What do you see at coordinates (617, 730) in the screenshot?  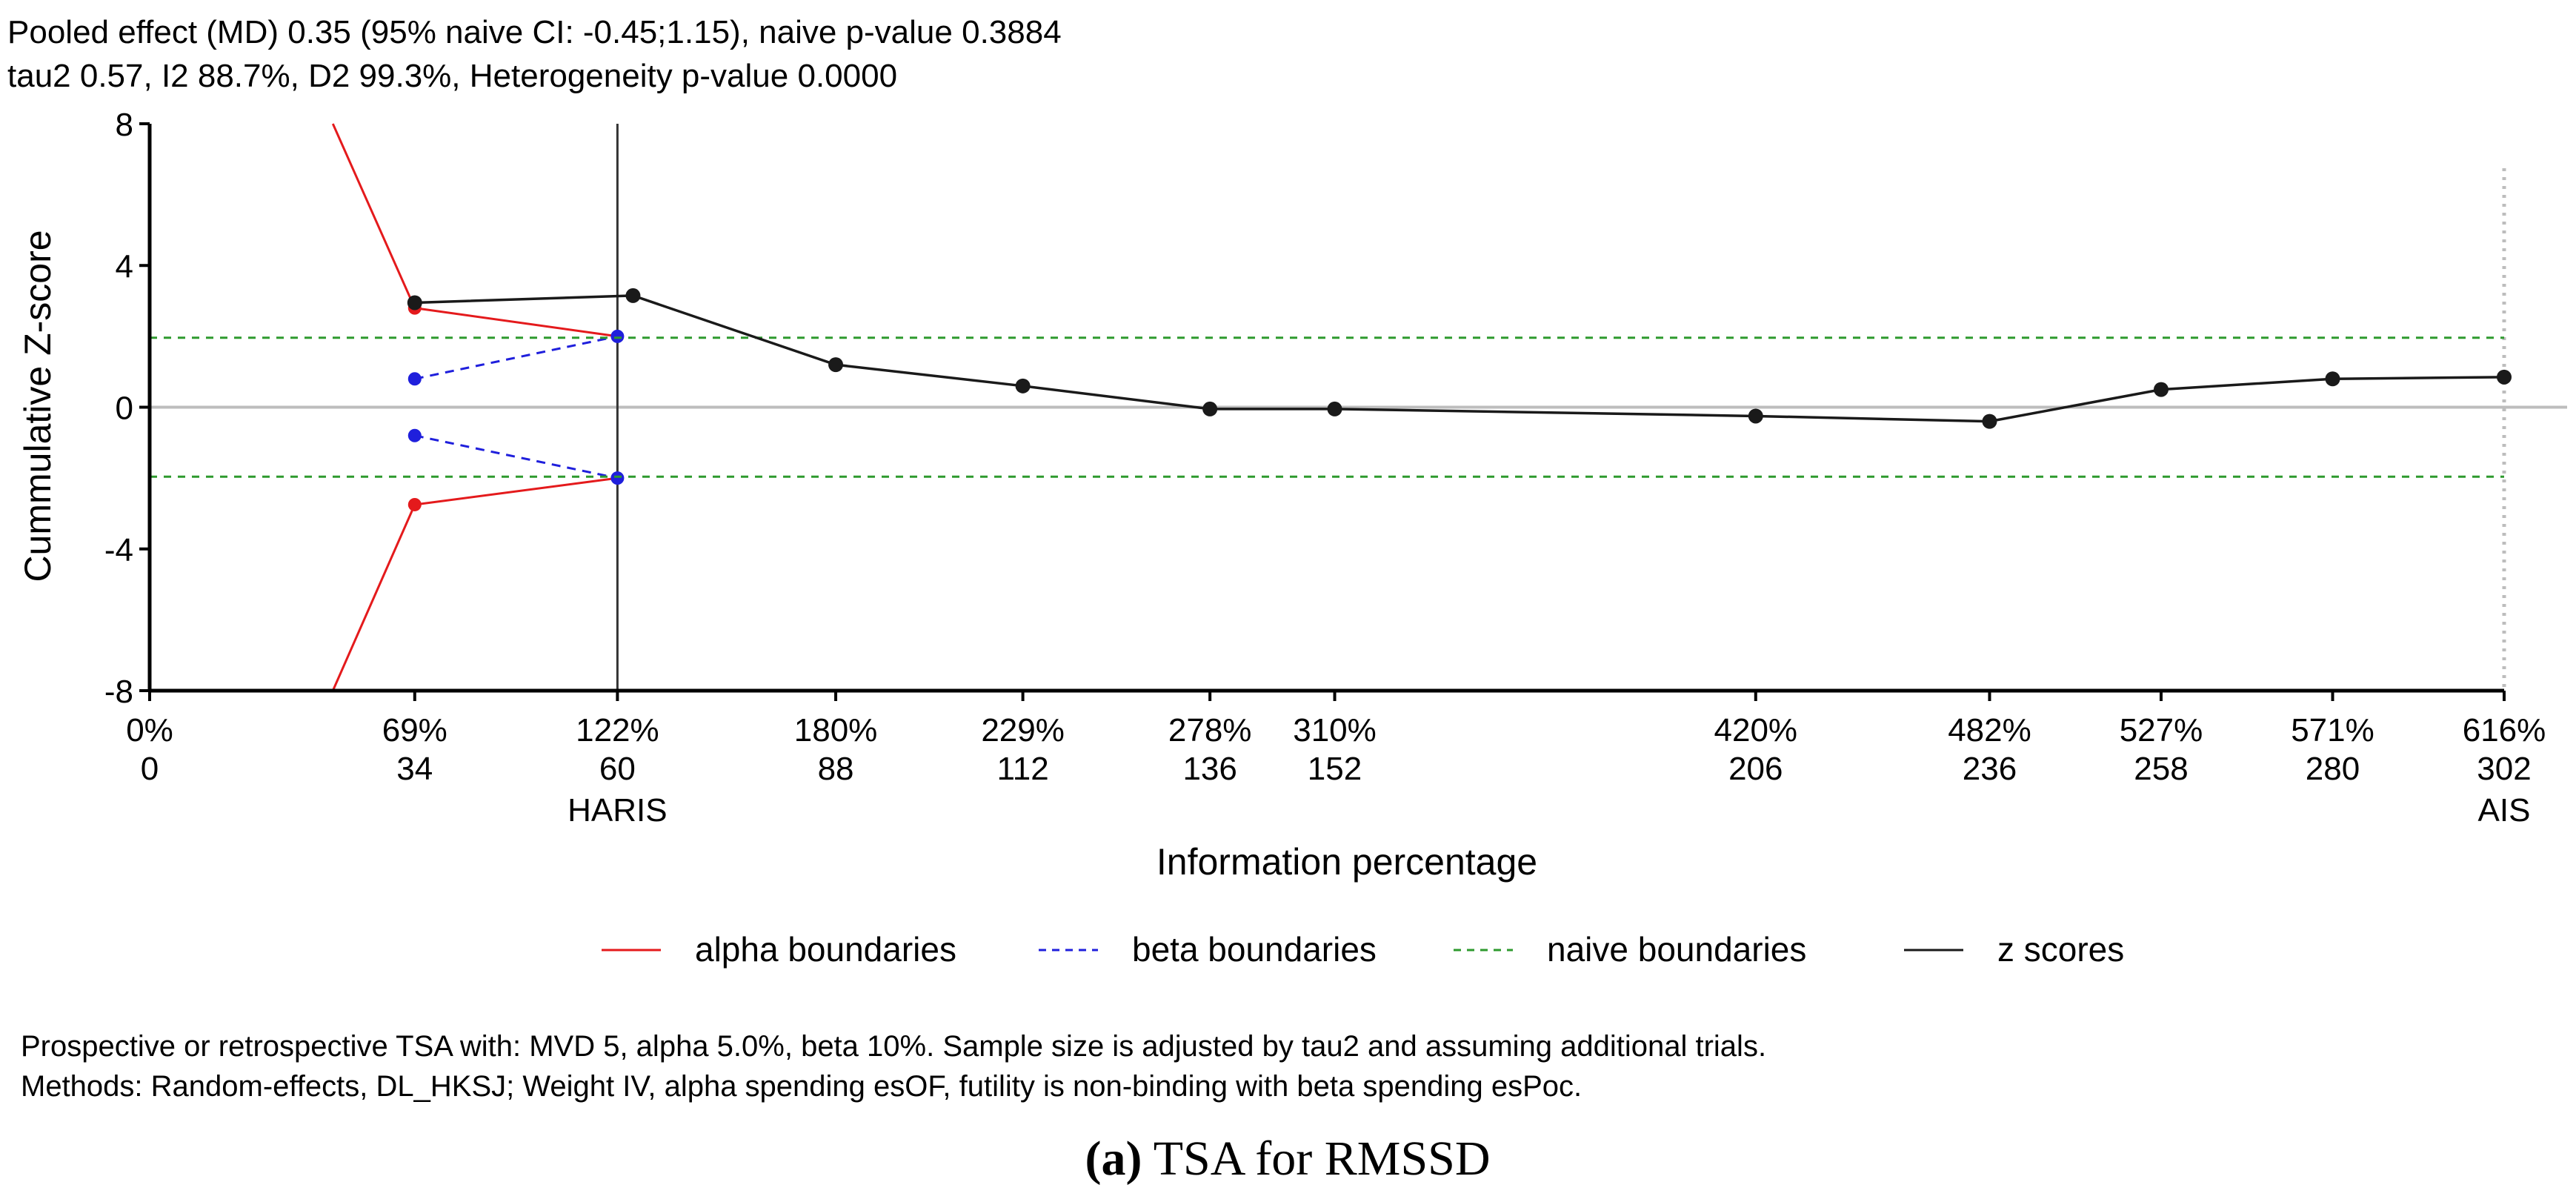 I see `x-tick-pct-label: 122%` at bounding box center [617, 730].